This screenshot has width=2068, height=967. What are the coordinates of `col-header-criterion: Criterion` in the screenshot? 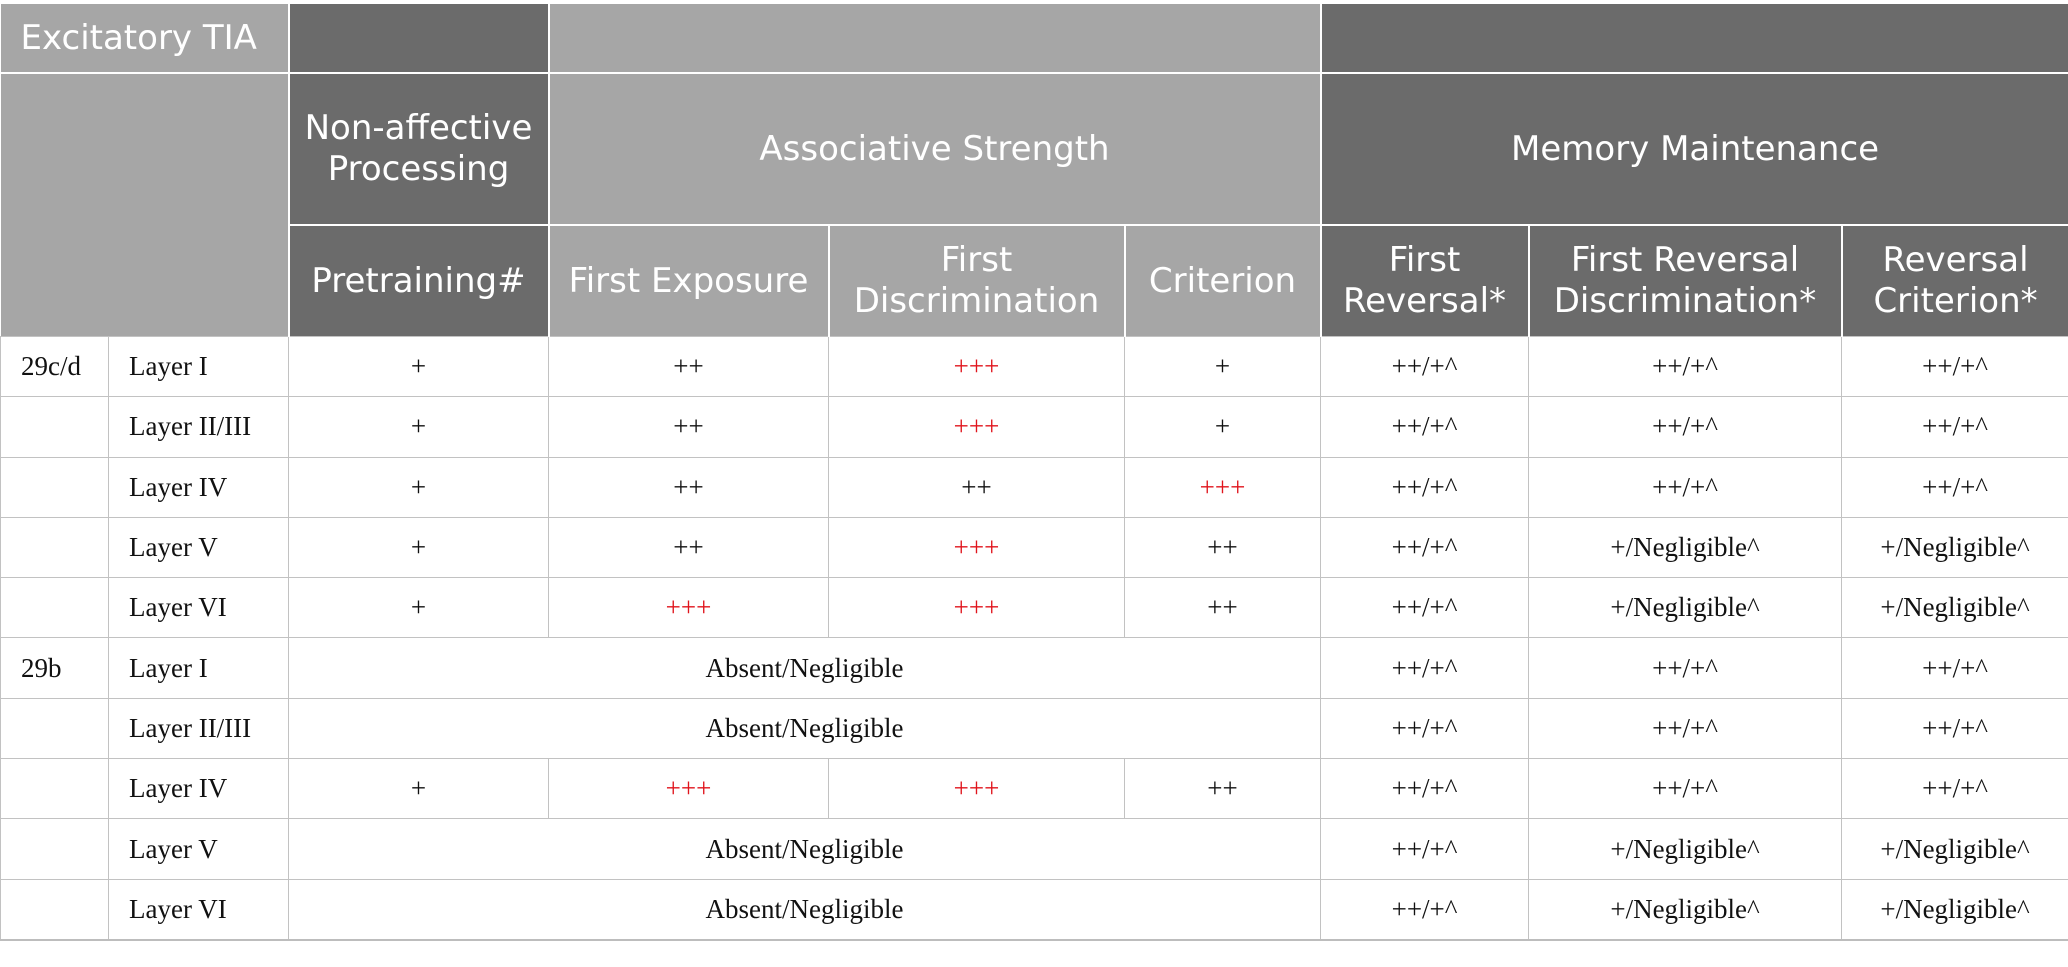 It's located at (1222, 281).